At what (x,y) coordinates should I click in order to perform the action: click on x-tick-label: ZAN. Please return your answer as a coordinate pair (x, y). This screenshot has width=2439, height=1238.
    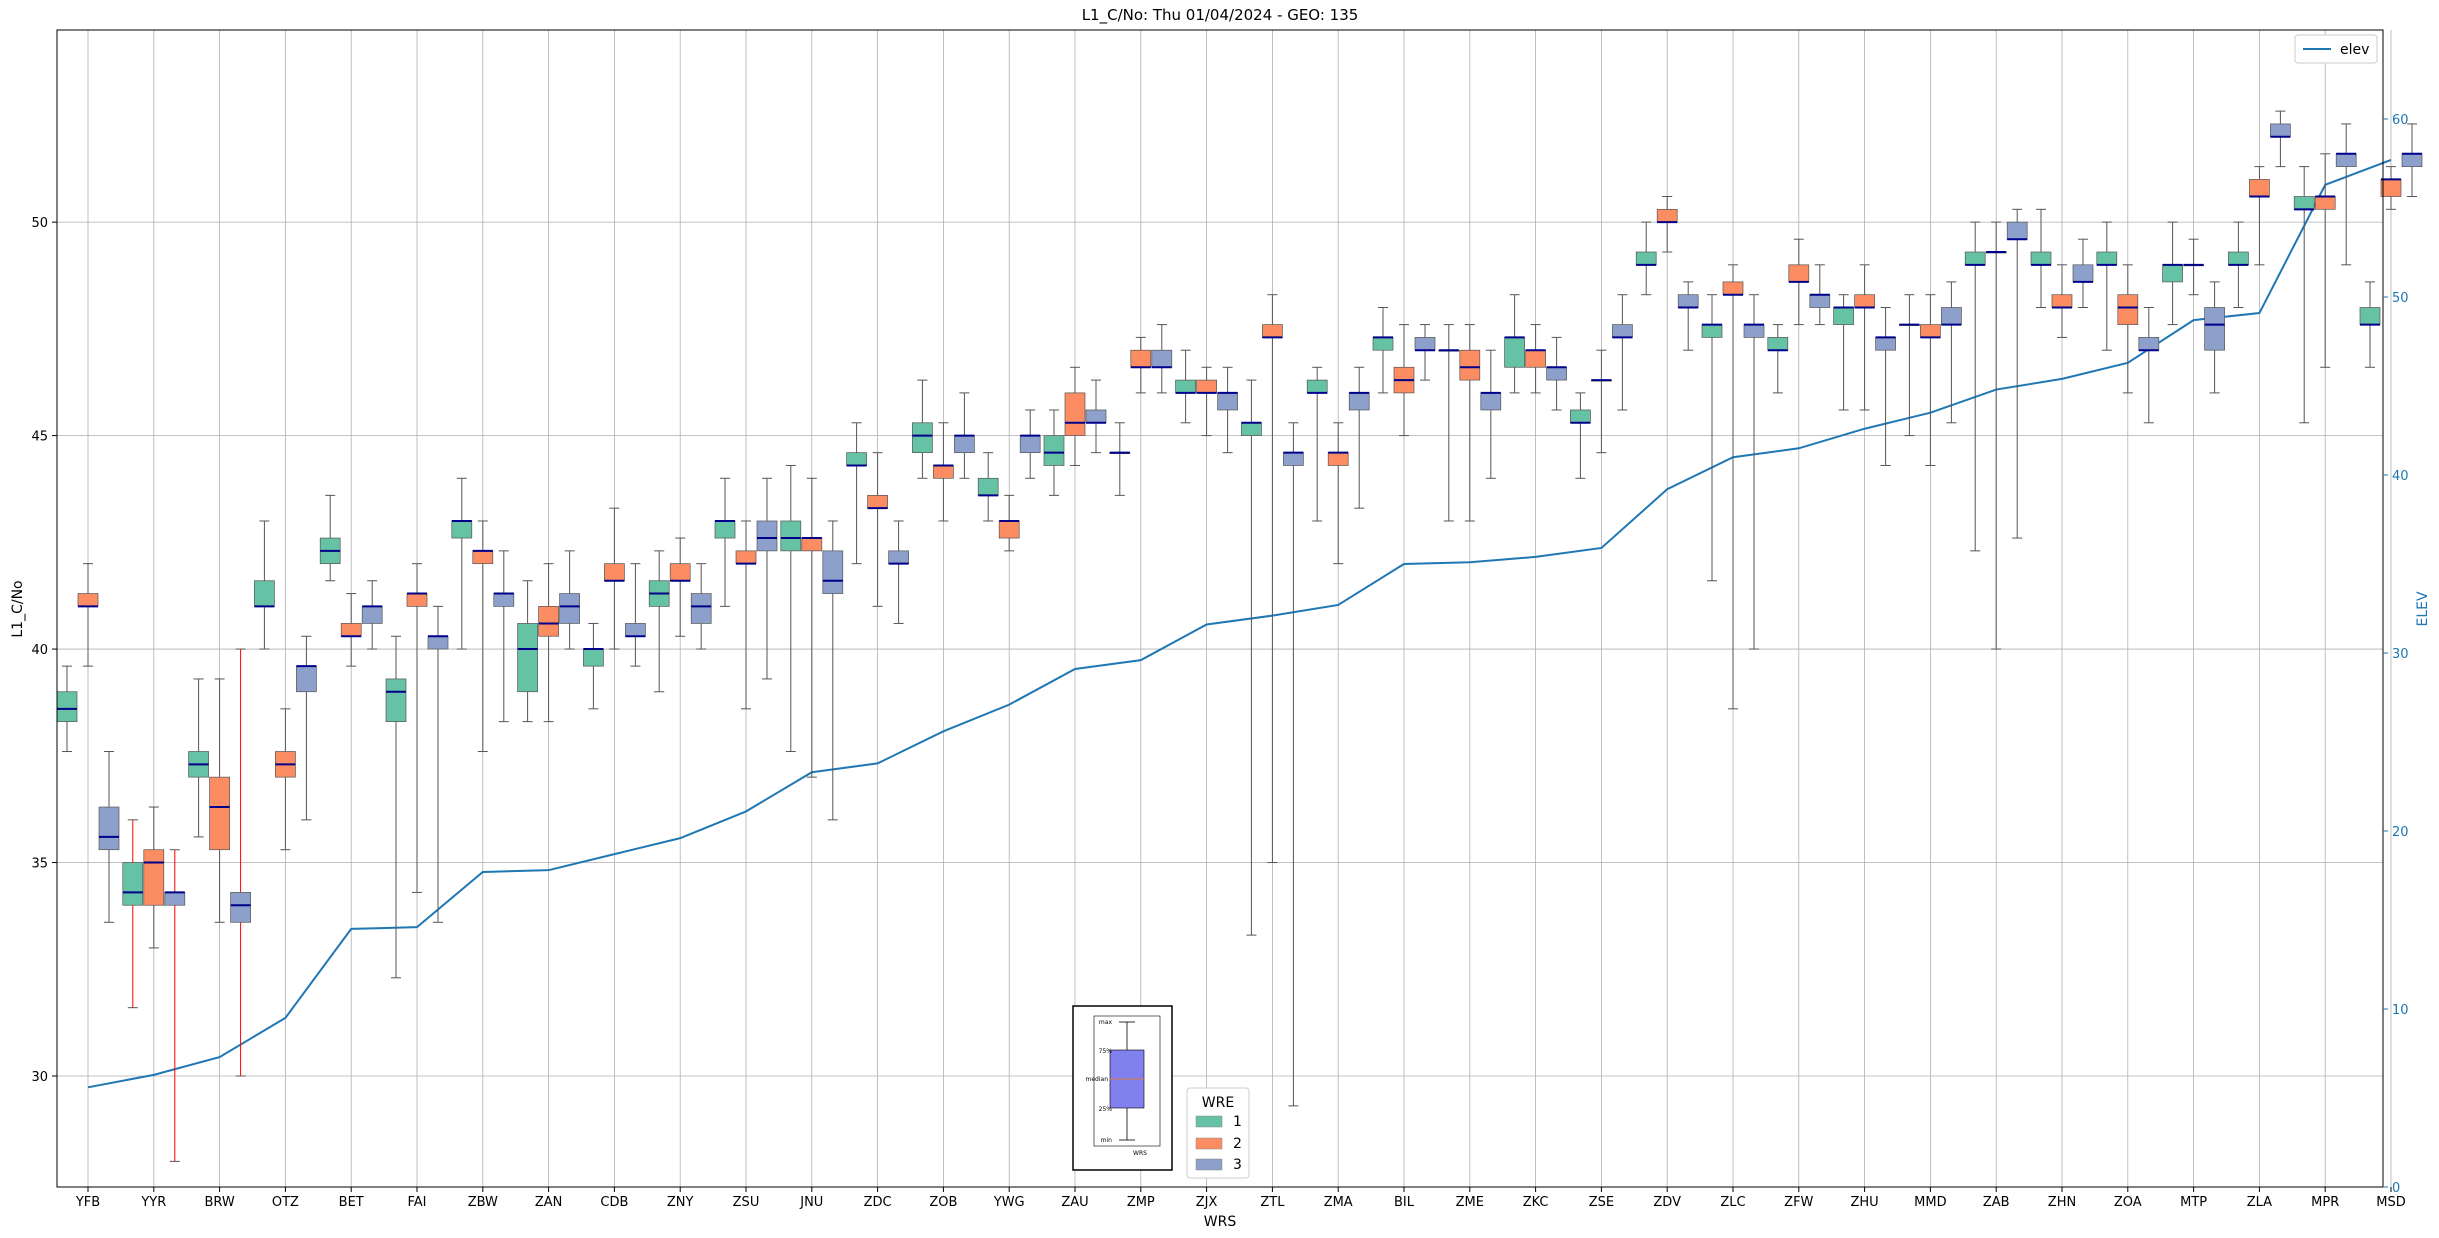
    Looking at the image, I should click on (549, 1202).